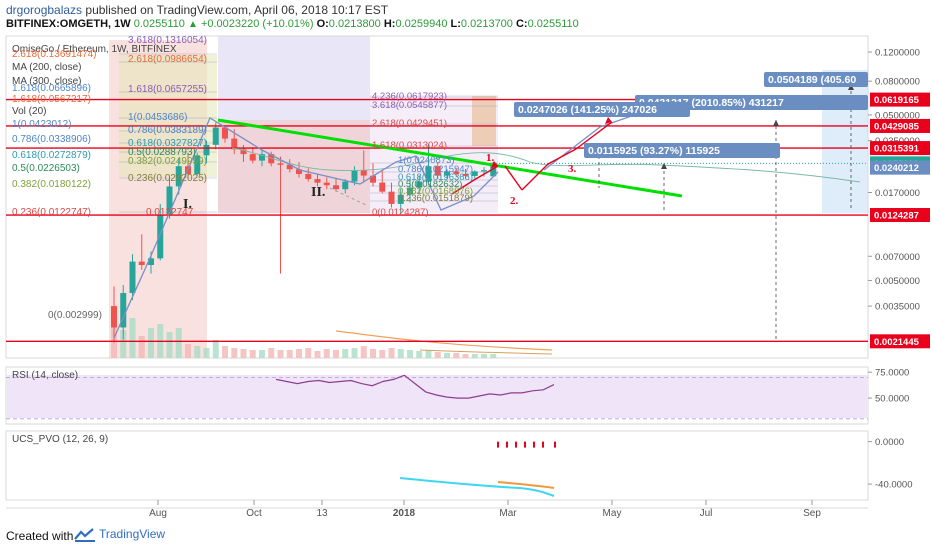 The height and width of the screenshot is (550, 932). What do you see at coordinates (602, 109) in the screenshot?
I see `projection-label-small` at bounding box center [602, 109].